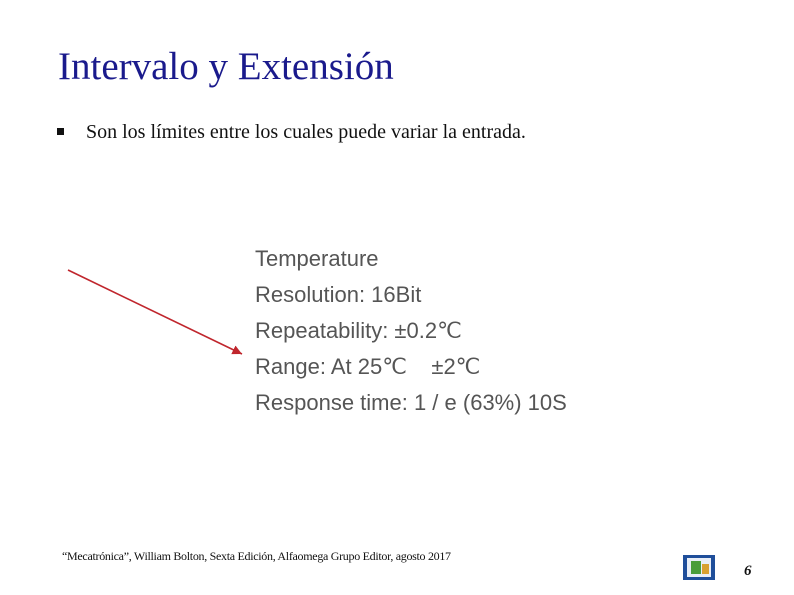 The image size is (794, 595). What do you see at coordinates (699, 567) in the screenshot?
I see `nav-icon` at bounding box center [699, 567].